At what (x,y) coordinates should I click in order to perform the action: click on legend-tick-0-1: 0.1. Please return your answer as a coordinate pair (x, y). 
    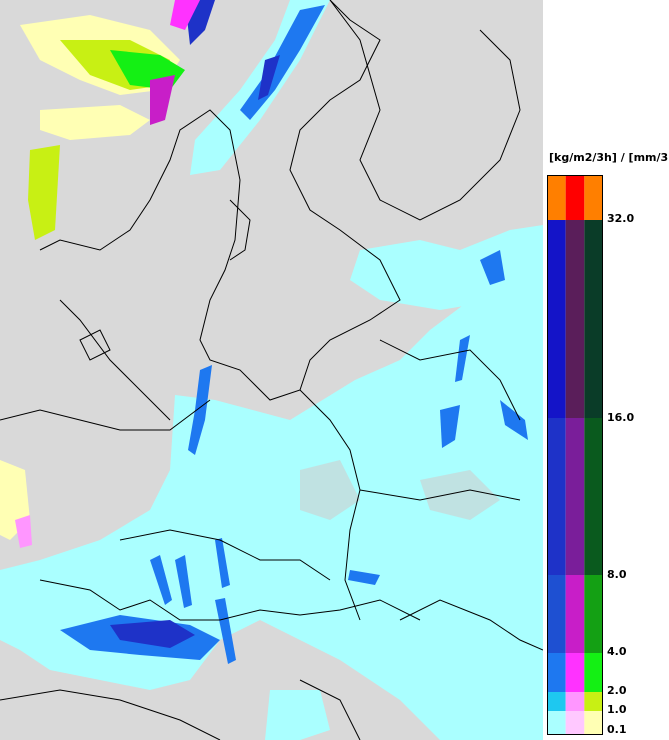
    Looking at the image, I should click on (617, 729).